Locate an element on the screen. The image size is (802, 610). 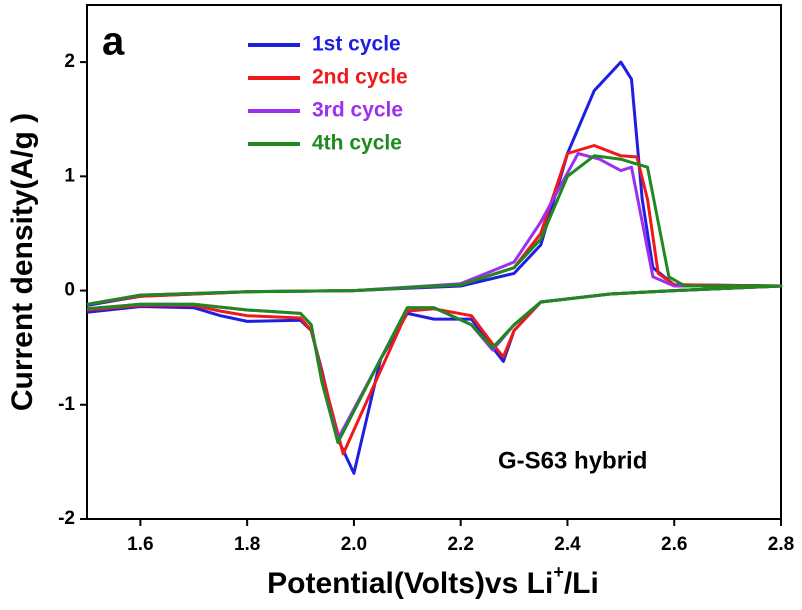
x-label-main: Potential(Volts)vs Li is located at coordinates (410, 583).